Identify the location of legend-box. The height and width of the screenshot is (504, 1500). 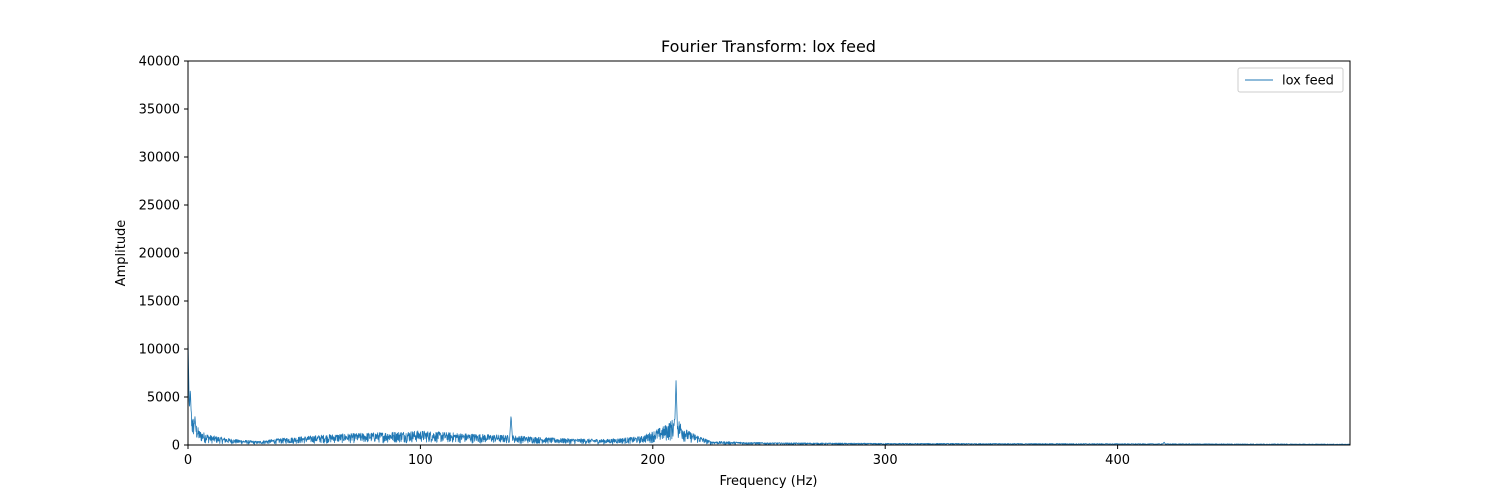
(1290, 80).